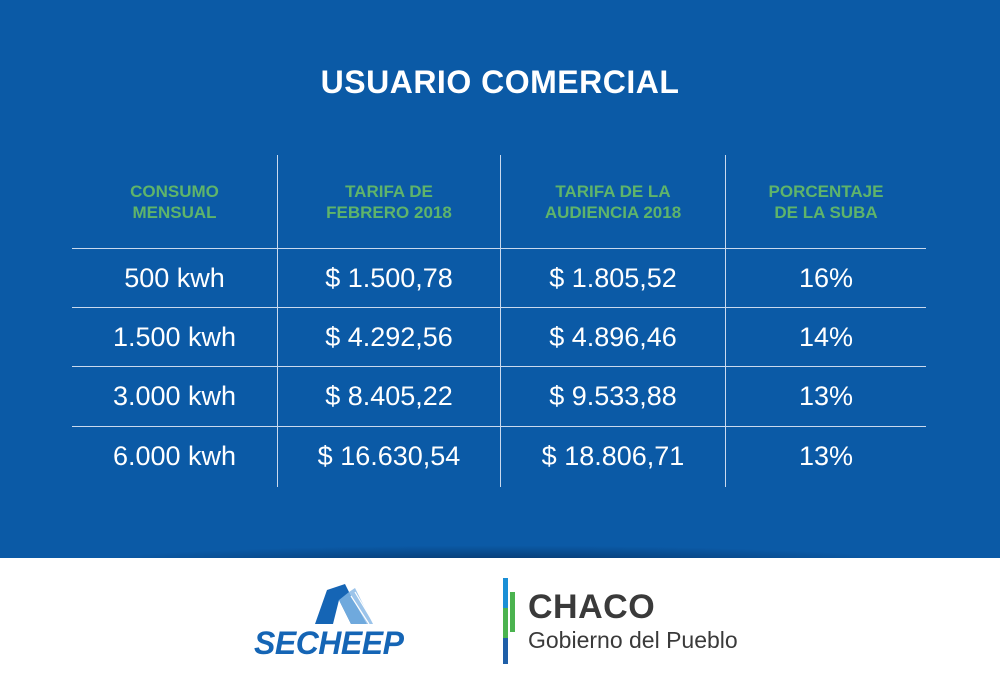 The height and width of the screenshot is (688, 1000). Describe the element at coordinates (174, 395) in the screenshot. I see `table-cell-consumo: 3.000 kwh` at that location.